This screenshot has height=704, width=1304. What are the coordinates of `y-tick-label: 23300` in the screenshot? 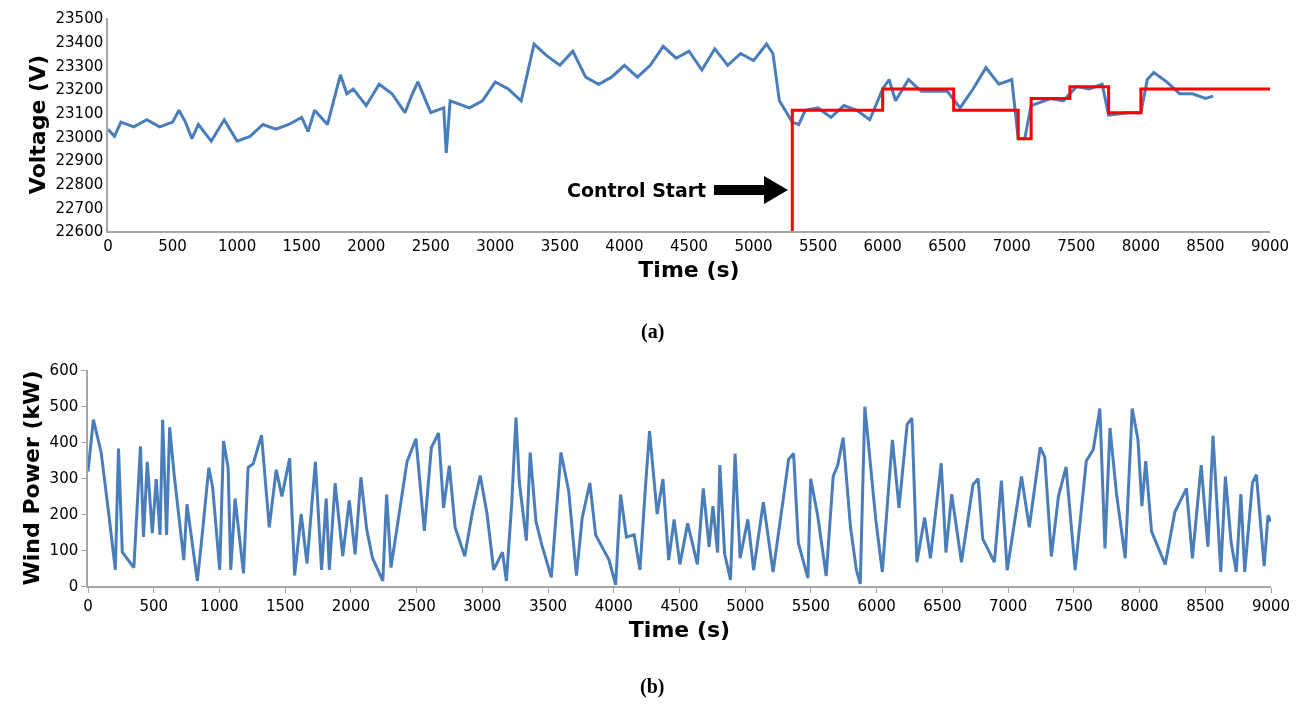 It's located at (79, 65).